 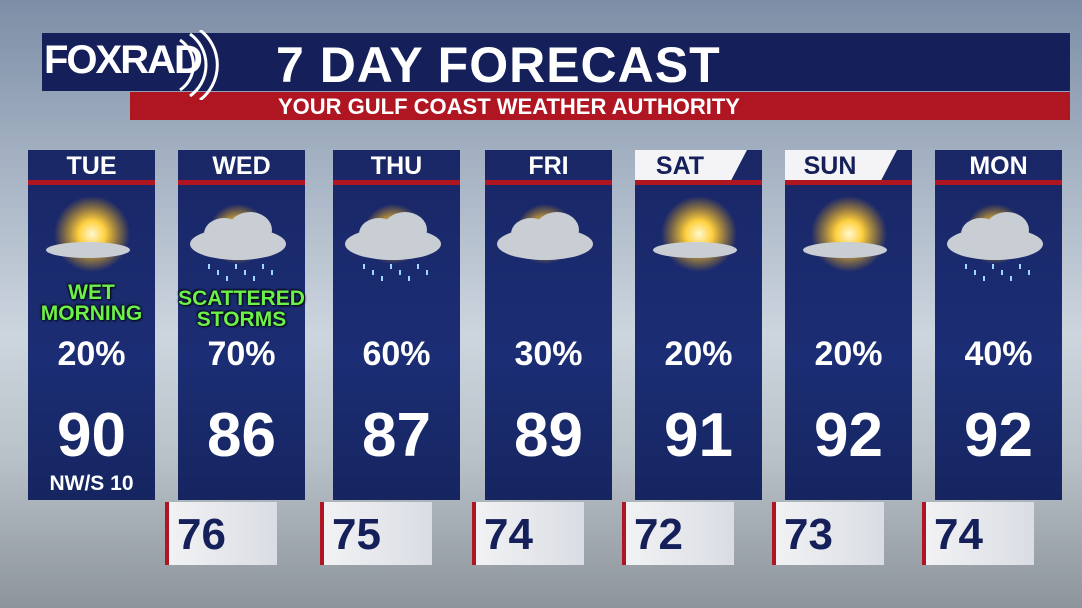 What do you see at coordinates (241, 435) in the screenshot?
I see `high-temp: 86` at bounding box center [241, 435].